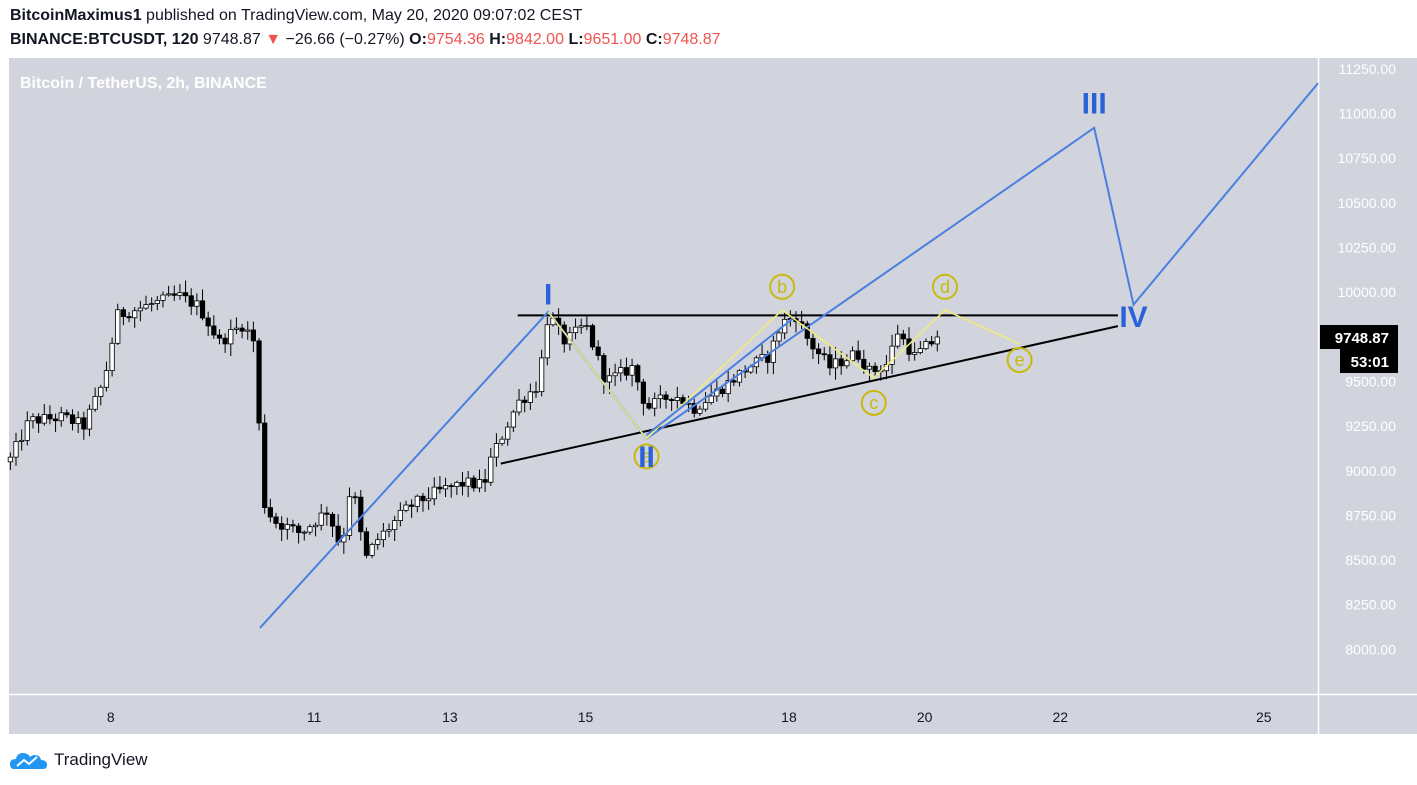 The height and width of the screenshot is (785, 1417). What do you see at coordinates (1060, 717) in the screenshot?
I see `x-tick-label: 22` at bounding box center [1060, 717].